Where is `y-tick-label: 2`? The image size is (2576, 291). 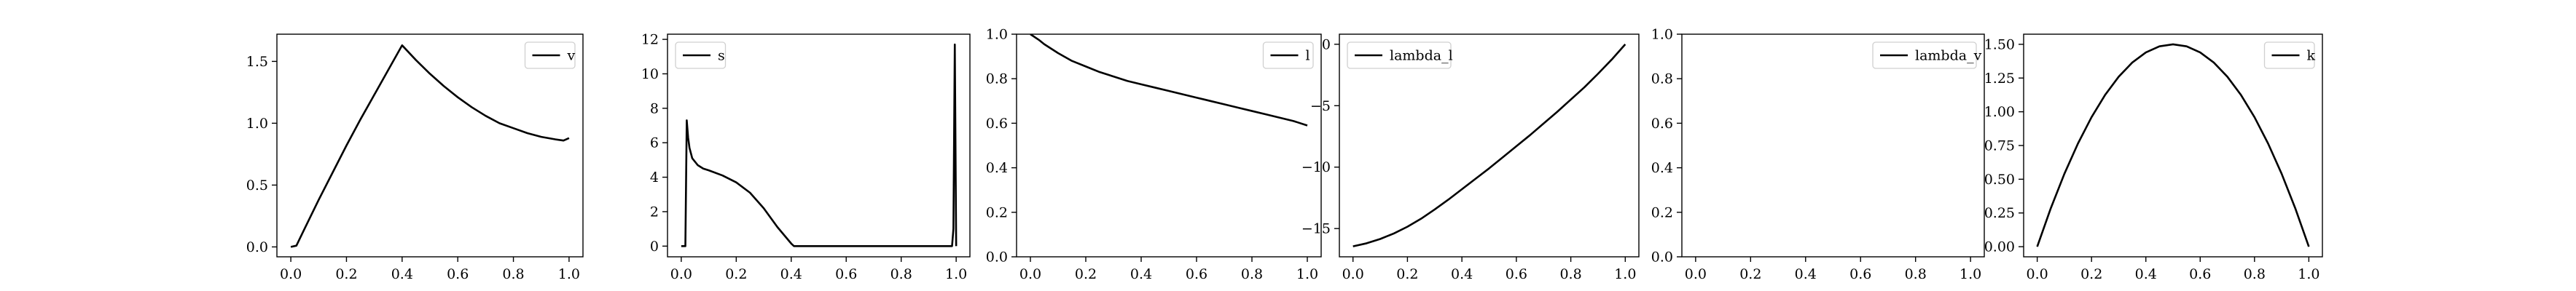
y-tick-label: 2 is located at coordinates (654, 212).